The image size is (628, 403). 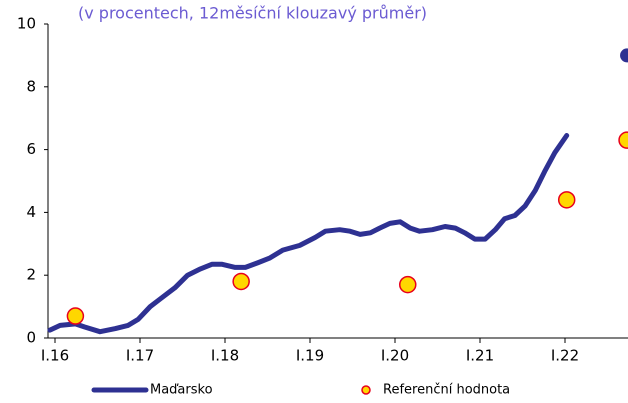 I want to click on x-tick-label: I.20, so click(x=395, y=356).